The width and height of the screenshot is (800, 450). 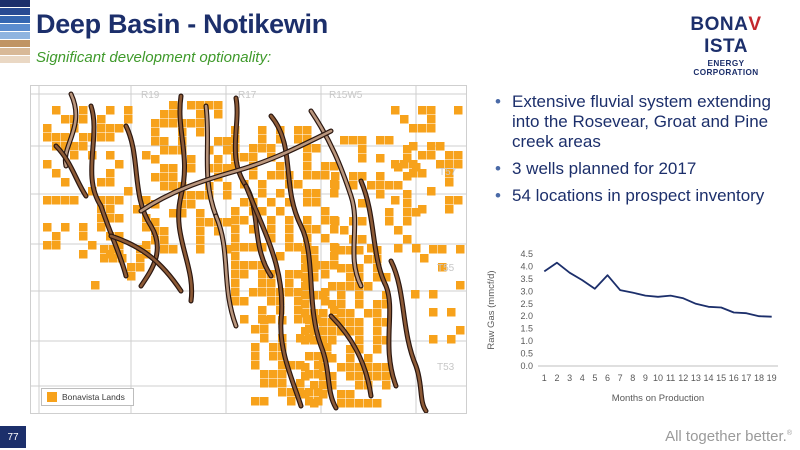 What do you see at coordinates (734, 378) in the screenshot?
I see `x-tick-label: 16` at bounding box center [734, 378].